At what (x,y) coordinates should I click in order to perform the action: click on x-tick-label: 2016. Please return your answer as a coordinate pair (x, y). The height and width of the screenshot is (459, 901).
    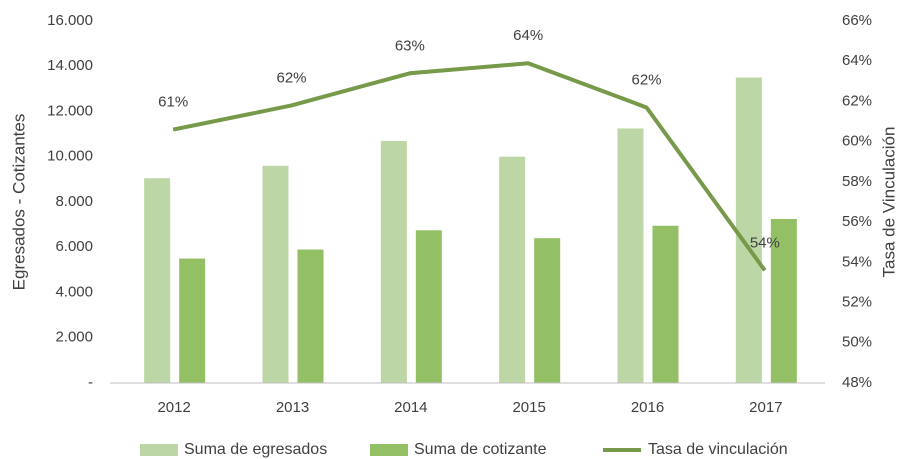
    Looking at the image, I should click on (647, 407).